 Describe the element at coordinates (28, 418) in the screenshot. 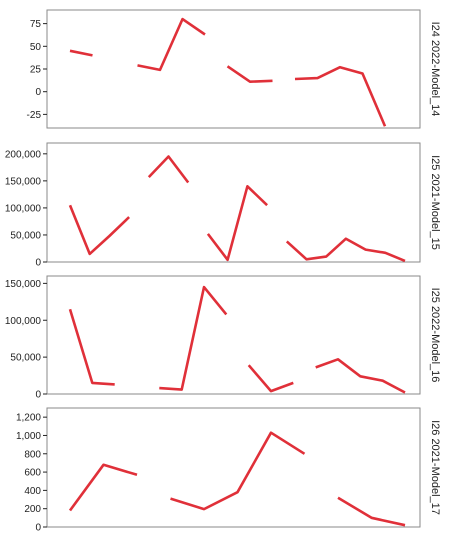

I see `y-tick-label: 1,200` at that location.